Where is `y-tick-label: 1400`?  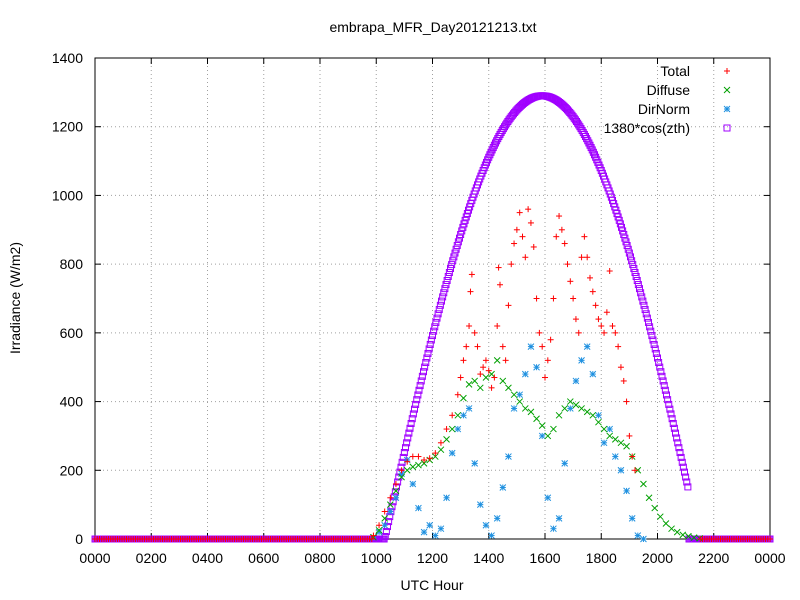
y-tick-label: 1400 is located at coordinates (67, 58).